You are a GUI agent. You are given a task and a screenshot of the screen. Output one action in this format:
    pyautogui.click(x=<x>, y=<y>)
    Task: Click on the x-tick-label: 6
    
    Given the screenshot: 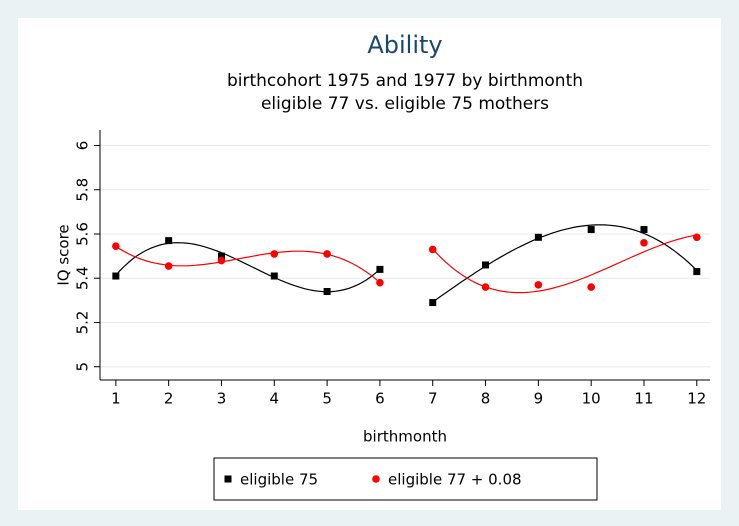 What is the action you would take?
    pyautogui.click(x=380, y=399)
    